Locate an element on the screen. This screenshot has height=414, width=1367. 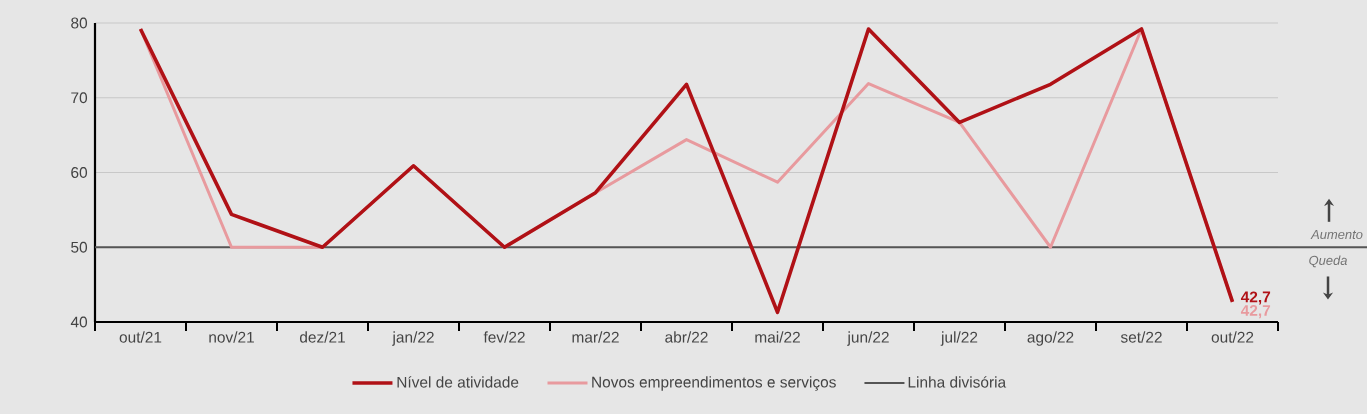
y-tick-label: 80 is located at coordinates (79, 23).